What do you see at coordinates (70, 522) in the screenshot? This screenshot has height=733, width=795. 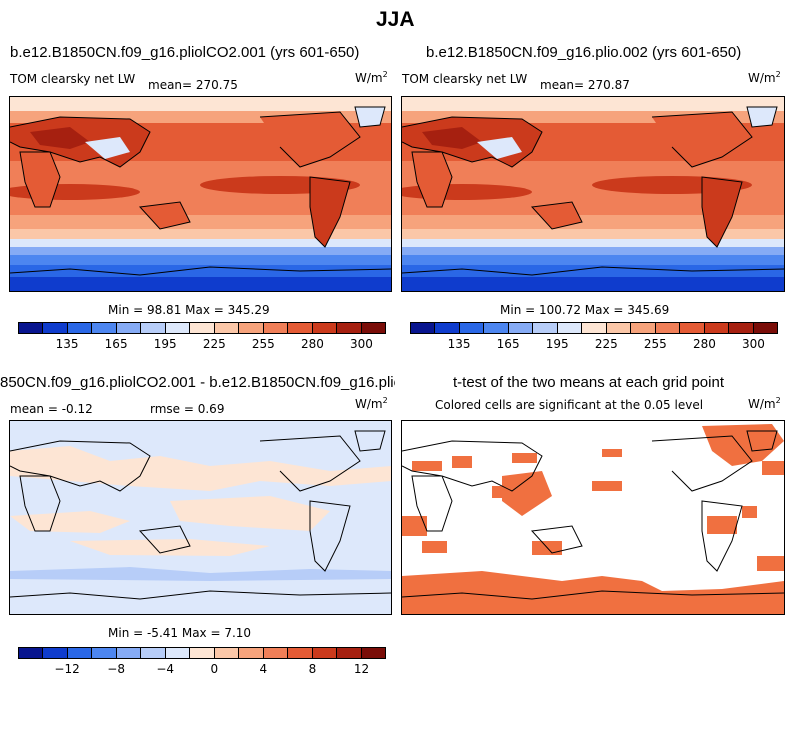 I see `diff-positive-indian` at bounding box center [70, 522].